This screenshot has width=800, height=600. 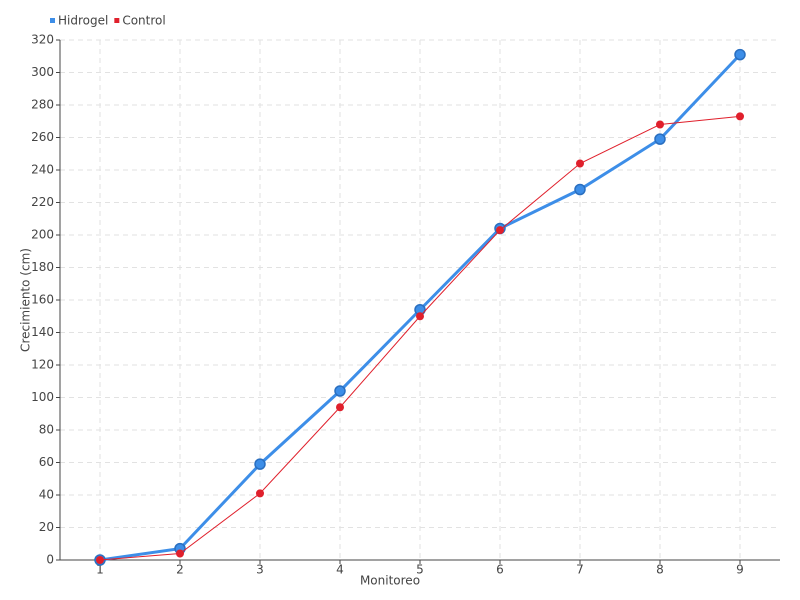 What do you see at coordinates (42, 40) in the screenshot?
I see `y-tick-label: 320` at bounding box center [42, 40].